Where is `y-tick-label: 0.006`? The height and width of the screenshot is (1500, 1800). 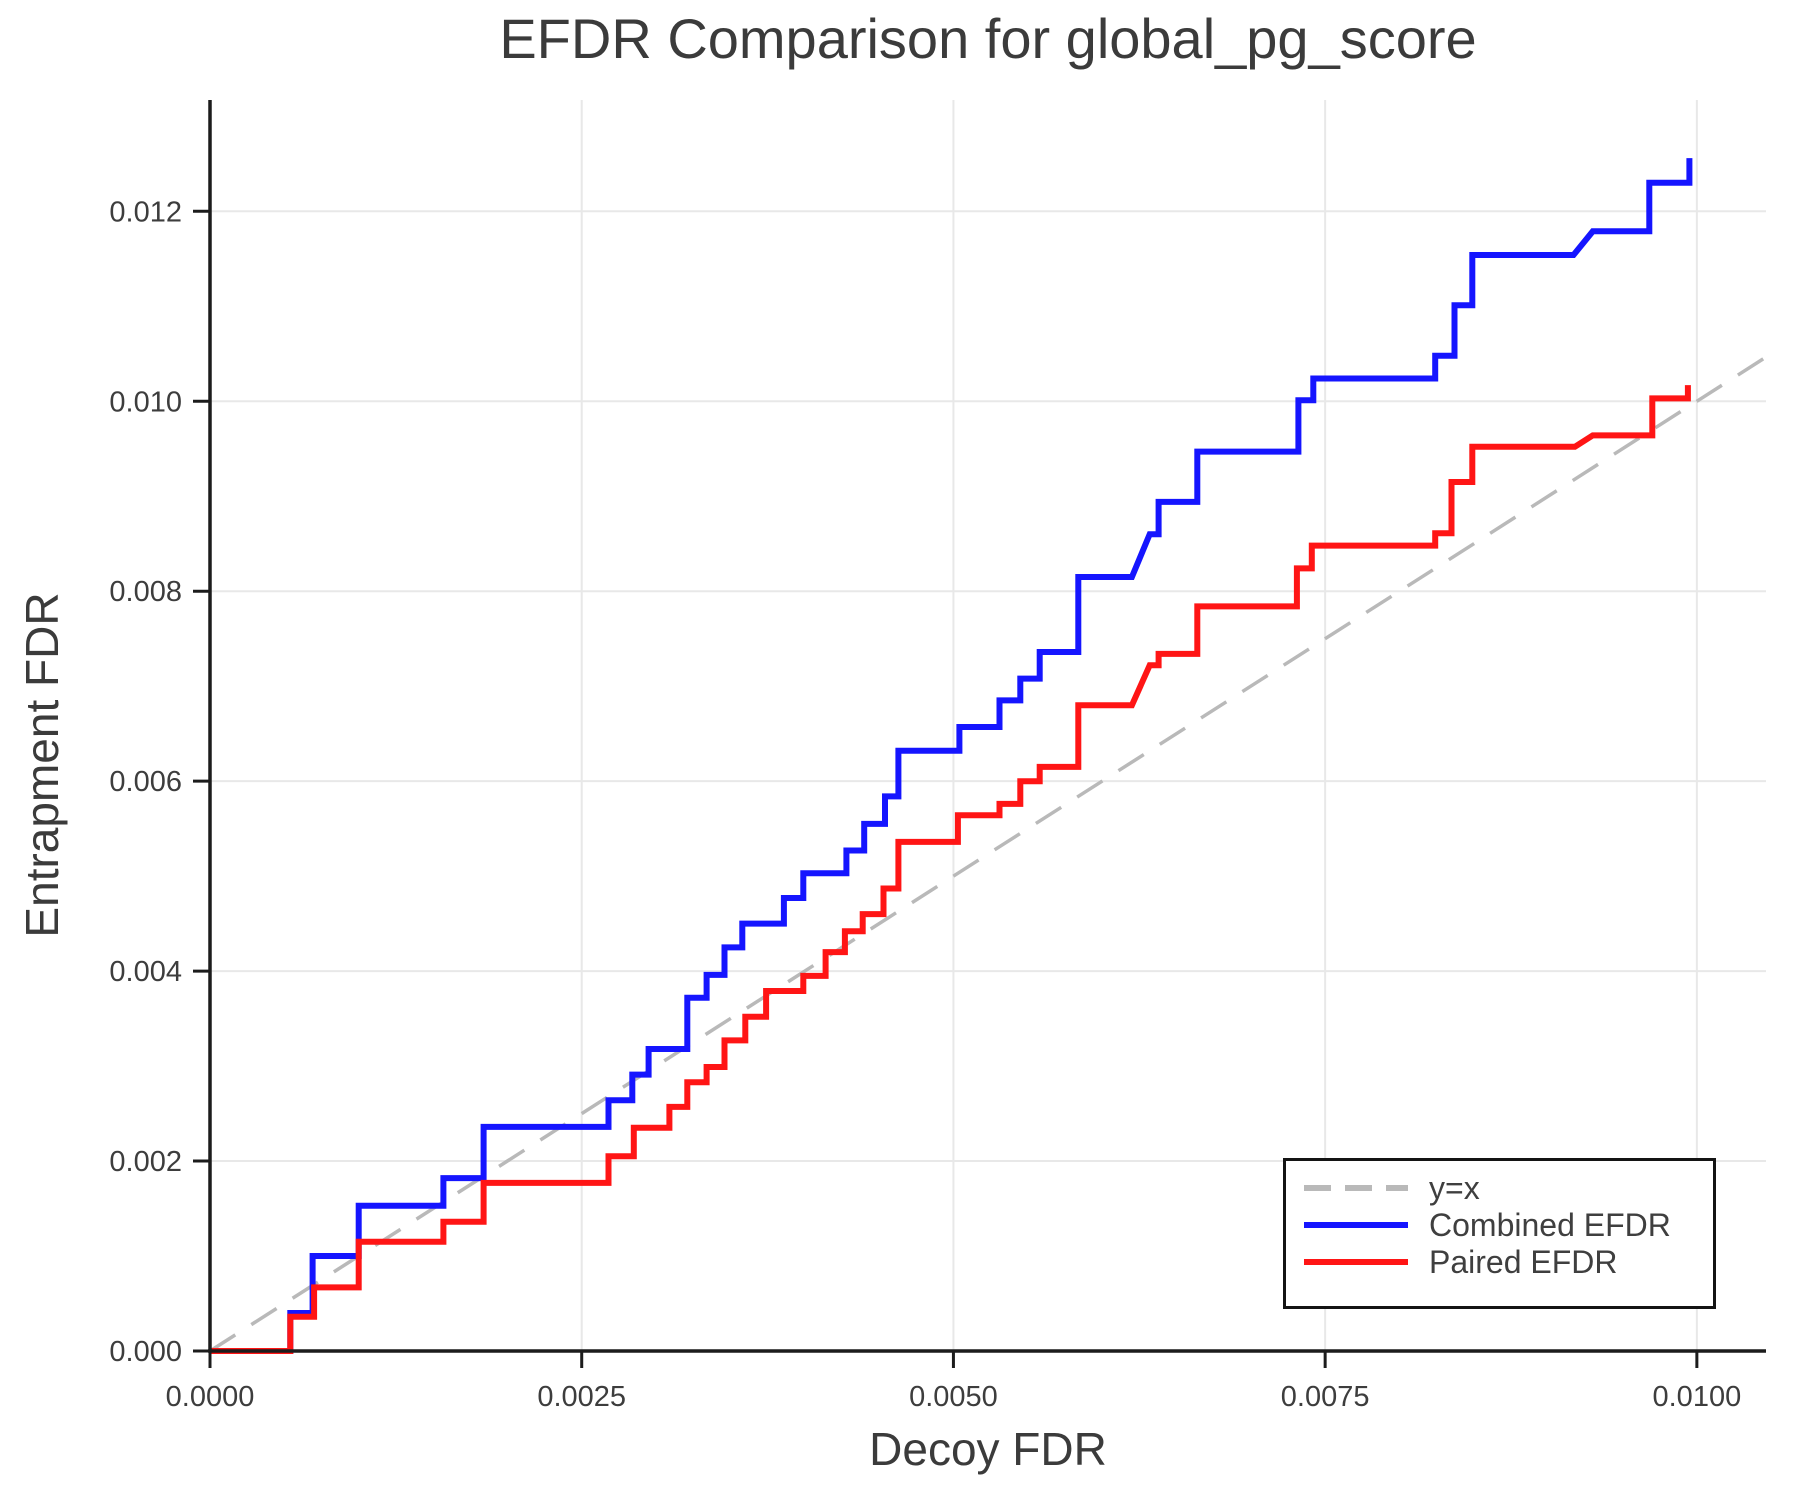
y-tick-label: 0.006 is located at coordinates (145, 782).